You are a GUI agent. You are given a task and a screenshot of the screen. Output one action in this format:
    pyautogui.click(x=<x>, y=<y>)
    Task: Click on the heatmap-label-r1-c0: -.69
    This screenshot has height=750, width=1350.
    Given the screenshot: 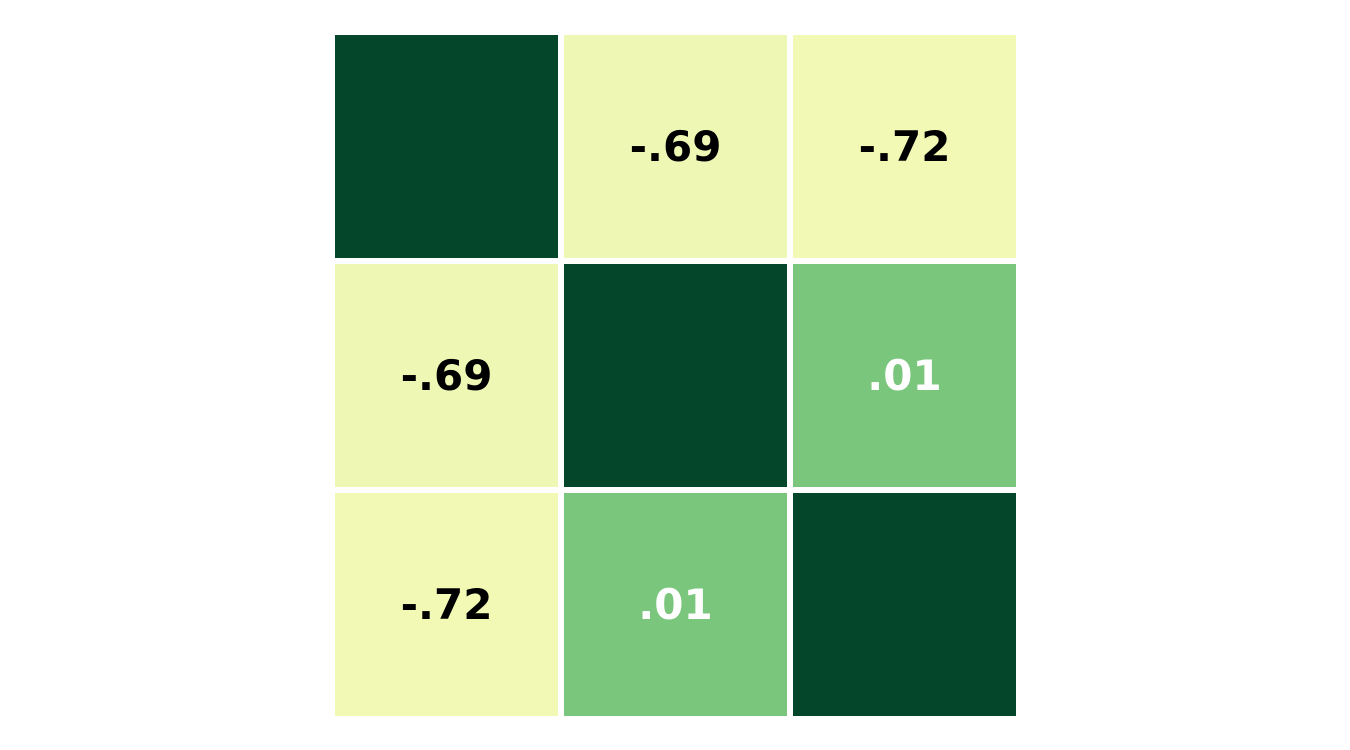 What is the action you would take?
    pyautogui.click(x=447, y=375)
    